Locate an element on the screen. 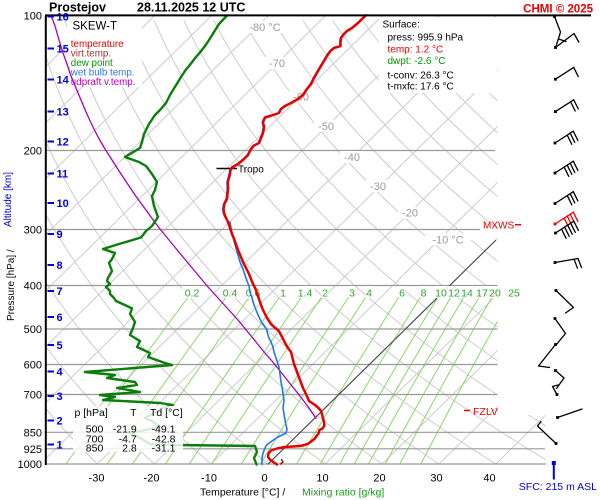 This screenshot has height=500, width=600. svg-text: Altitude [km] is located at coordinates (8, 199).